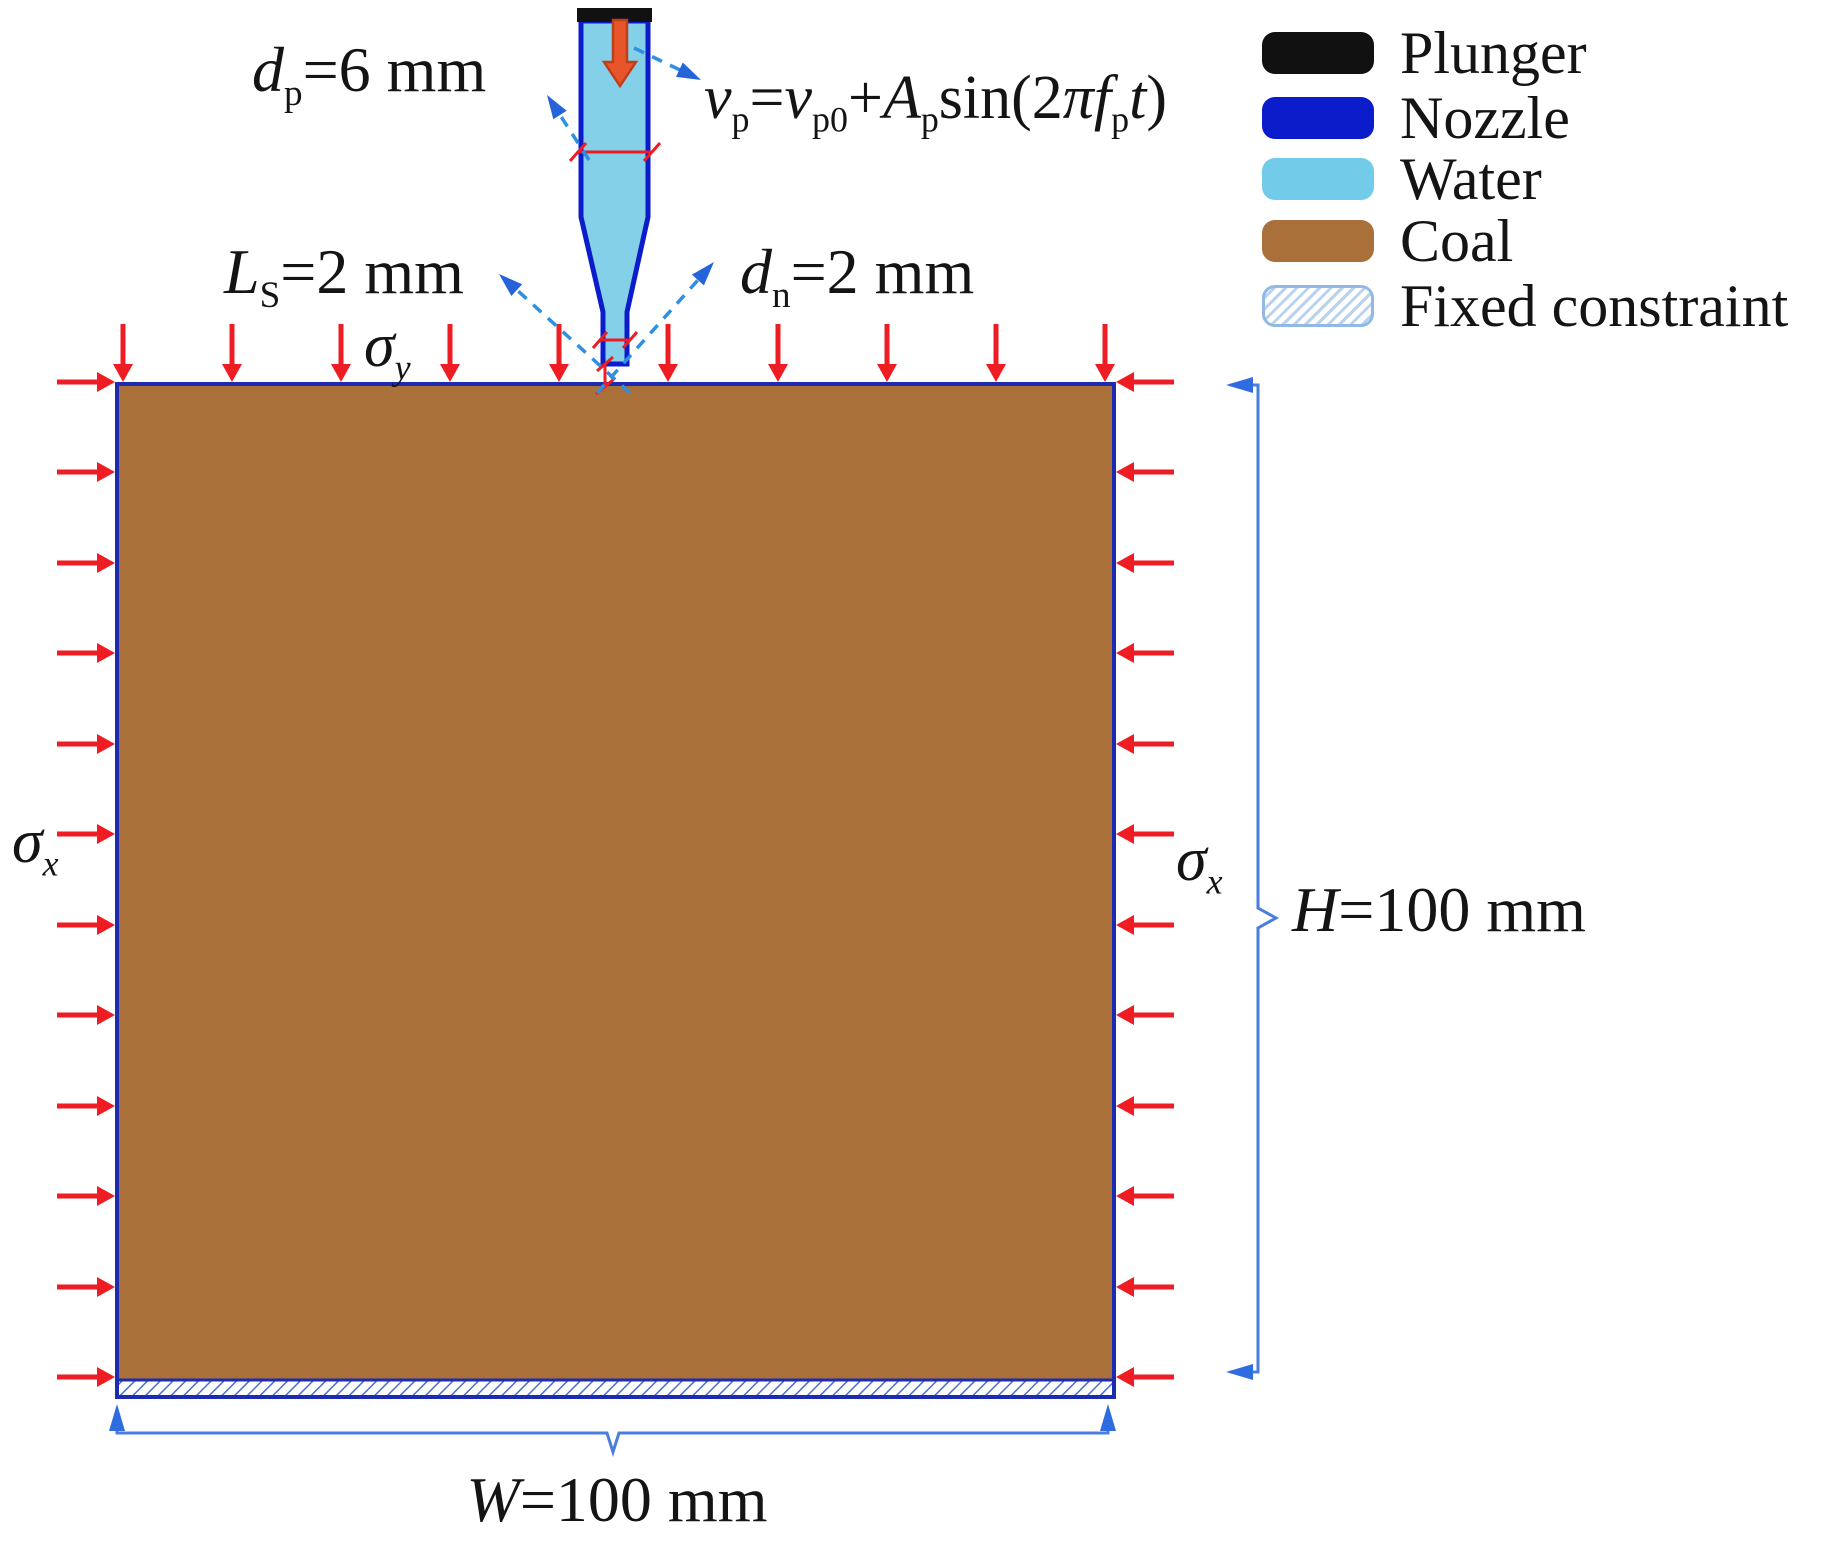 The width and height of the screenshot is (1843, 1541). I want to click on height-dimension, so click(1253, 878).